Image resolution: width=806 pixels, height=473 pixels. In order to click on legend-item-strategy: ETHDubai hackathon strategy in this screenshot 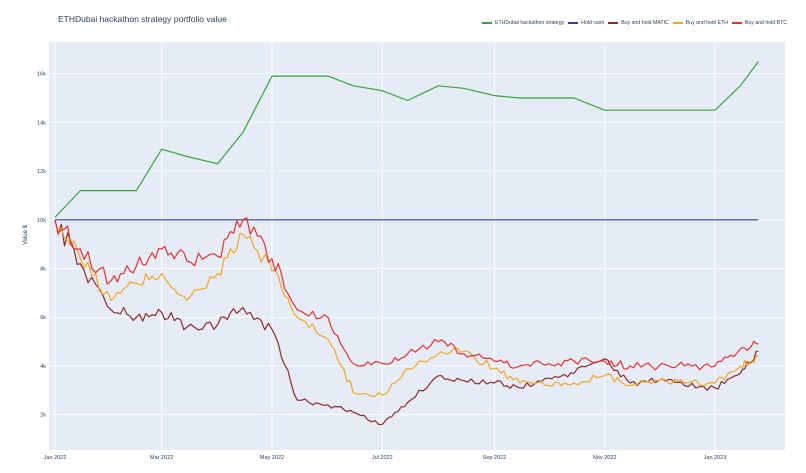, I will do `click(523, 23)`.